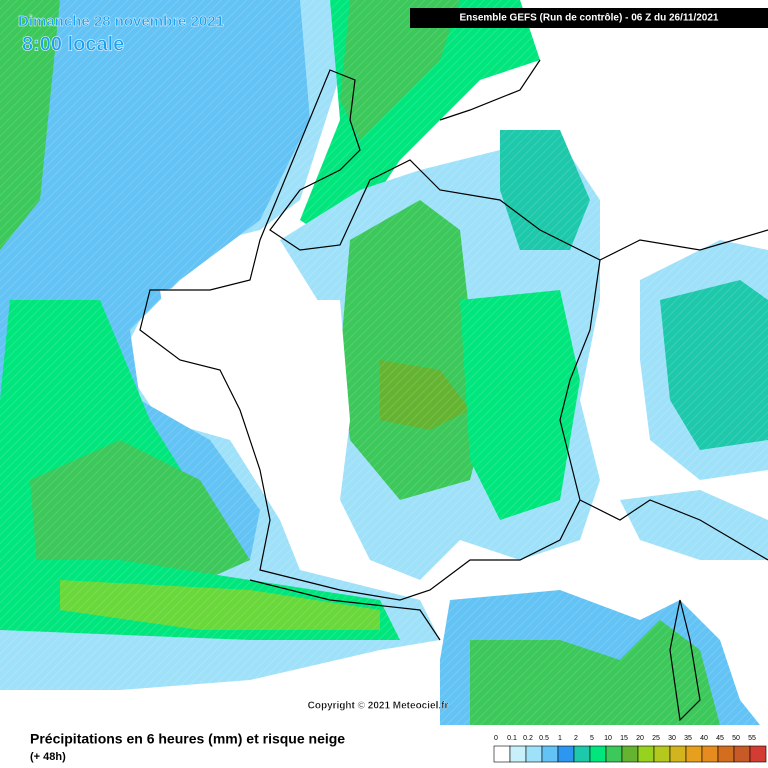  I want to click on date: Dimanche 28 novembre 2021, so click(121, 21).